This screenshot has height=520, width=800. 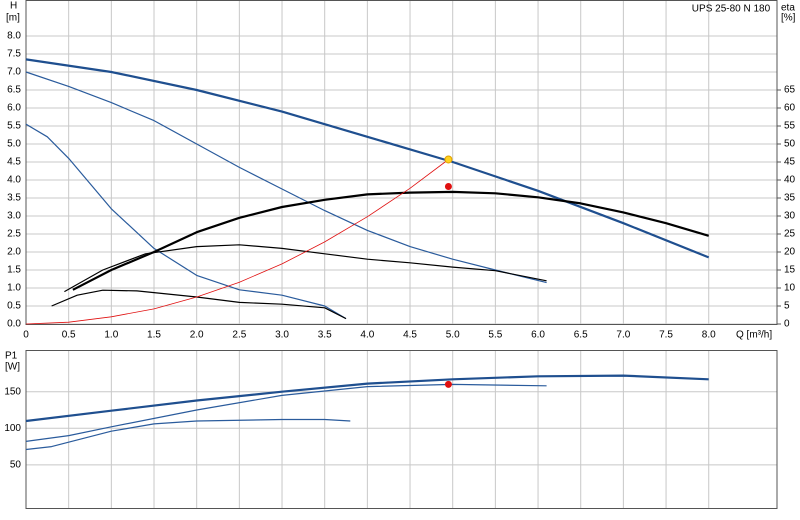 What do you see at coordinates (14, 198) in the screenshot?
I see `y-tick-label: 3.5` at bounding box center [14, 198].